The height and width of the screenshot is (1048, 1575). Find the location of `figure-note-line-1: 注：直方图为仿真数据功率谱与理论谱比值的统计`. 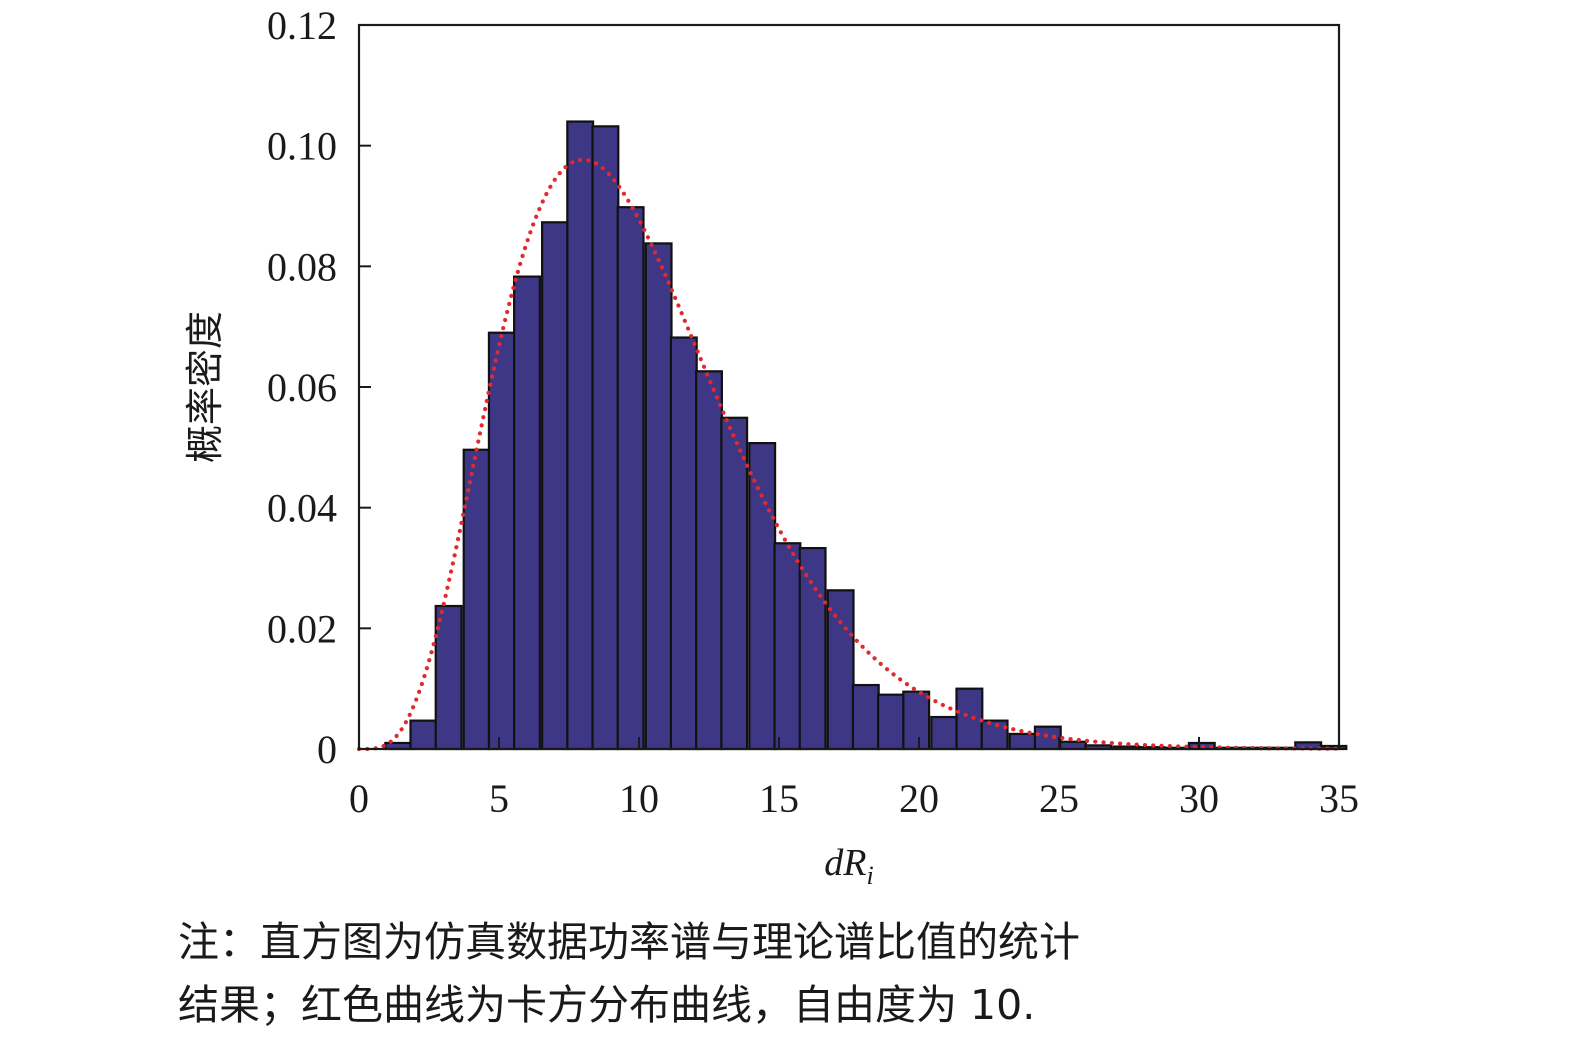

figure-note-line-1: 注：直方图为仿真数据功率谱与理论谱比值的统计 is located at coordinates (629, 942).